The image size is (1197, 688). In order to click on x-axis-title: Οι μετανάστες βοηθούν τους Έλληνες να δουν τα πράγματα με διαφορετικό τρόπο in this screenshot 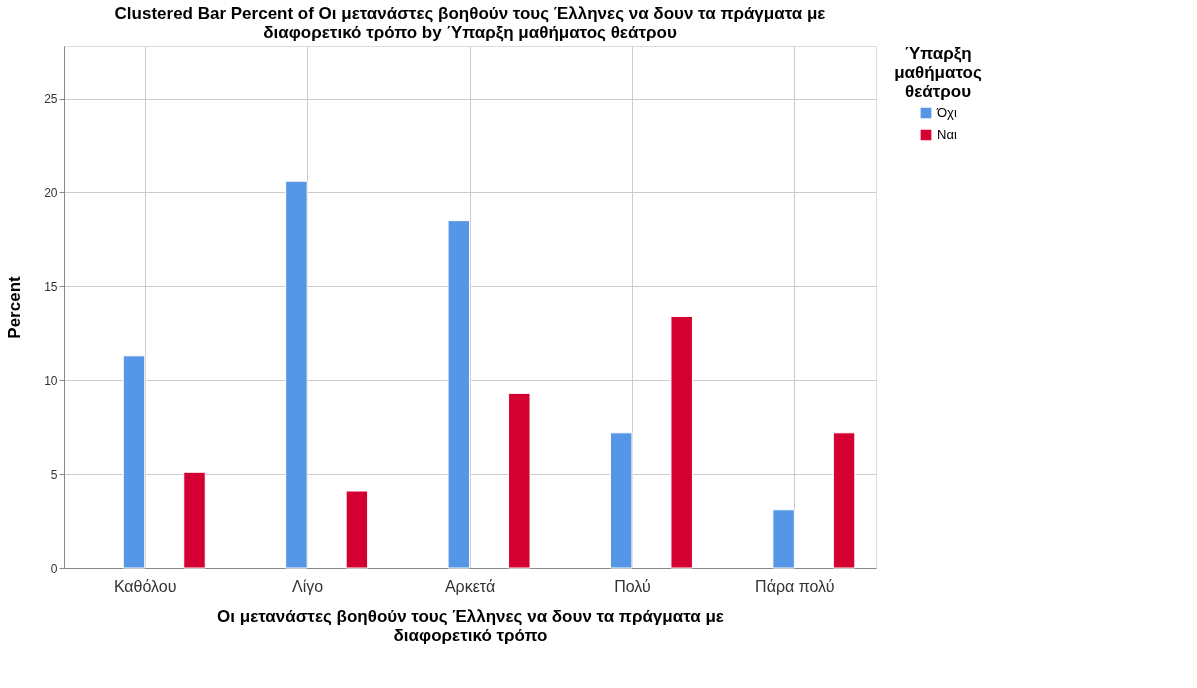, I will do `click(470, 625)`.